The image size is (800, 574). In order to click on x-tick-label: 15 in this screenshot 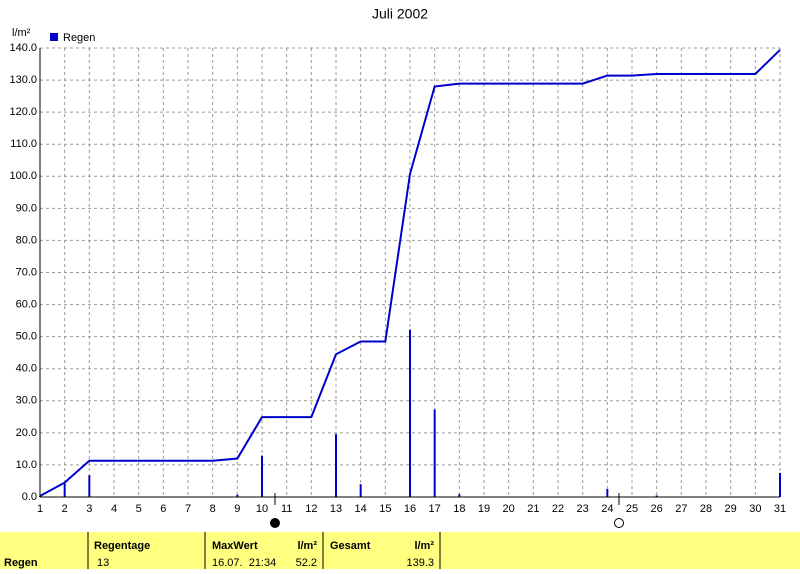, I will do `click(385, 509)`.